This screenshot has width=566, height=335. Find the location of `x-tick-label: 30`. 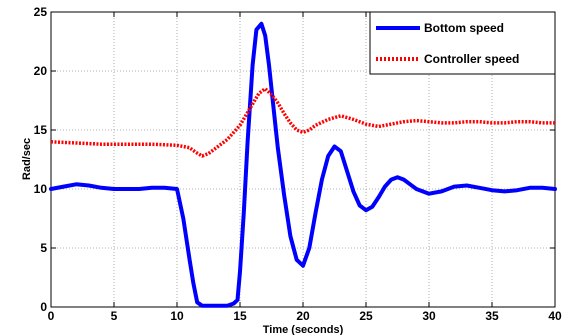

x-tick-label: 30 is located at coordinates (429, 316).